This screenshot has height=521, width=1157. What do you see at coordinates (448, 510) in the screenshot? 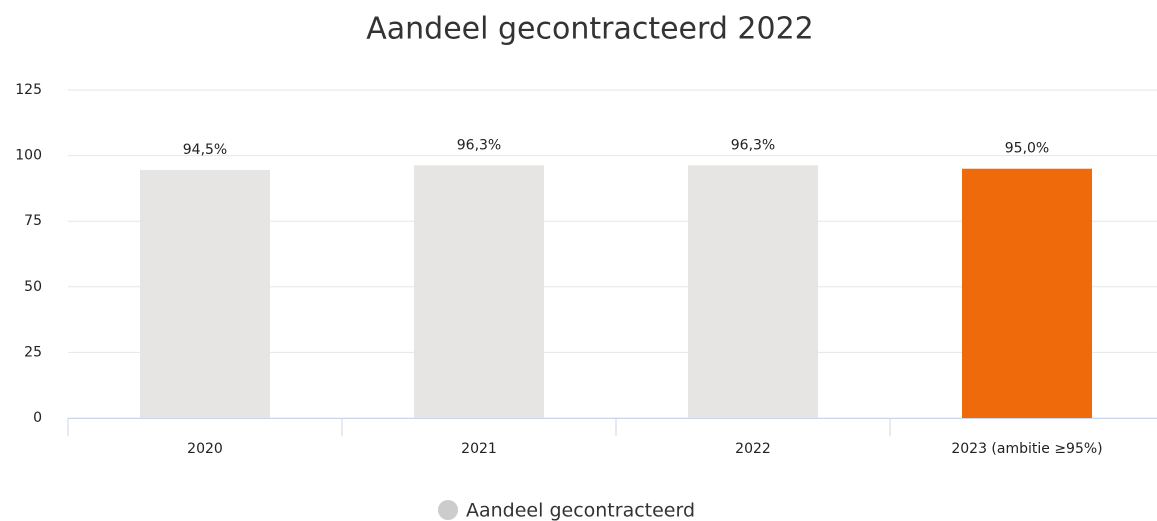
I see `legend-marker` at bounding box center [448, 510].